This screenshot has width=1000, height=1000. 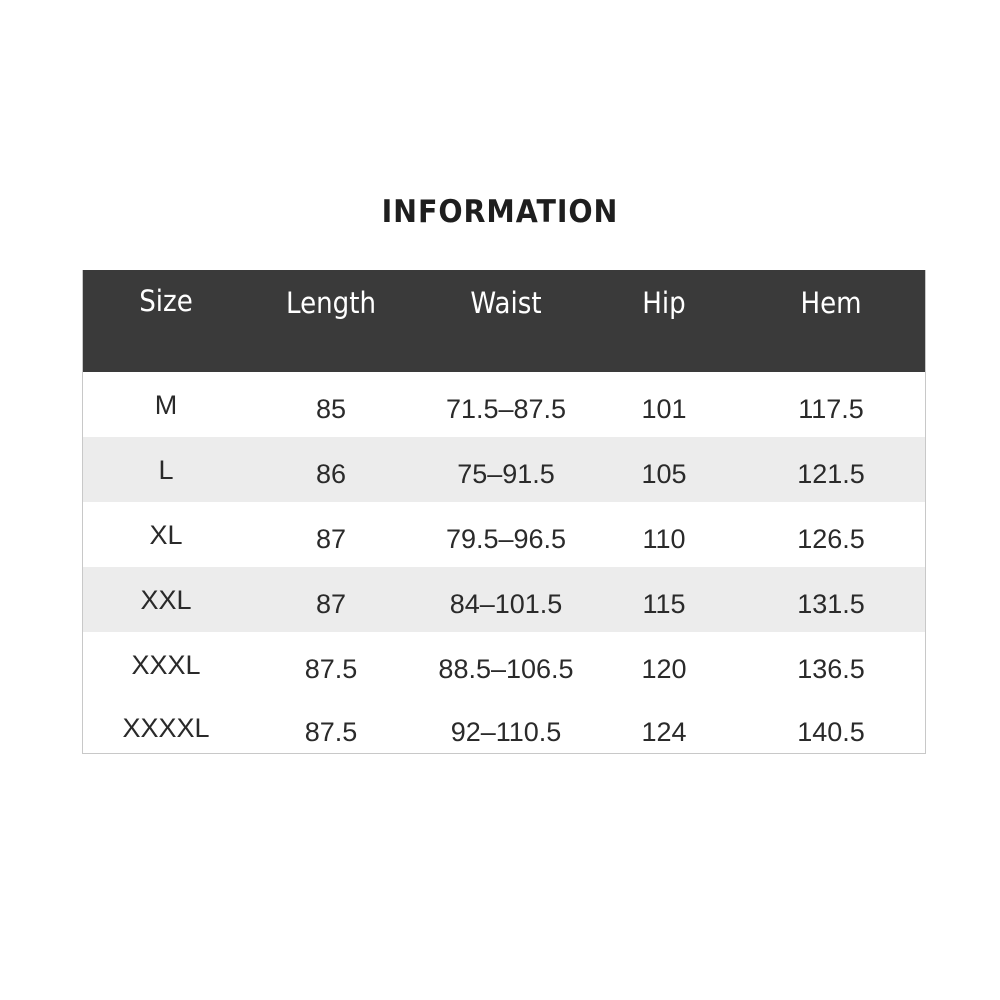 What do you see at coordinates (166, 405) in the screenshot?
I see `table-cell: M` at bounding box center [166, 405].